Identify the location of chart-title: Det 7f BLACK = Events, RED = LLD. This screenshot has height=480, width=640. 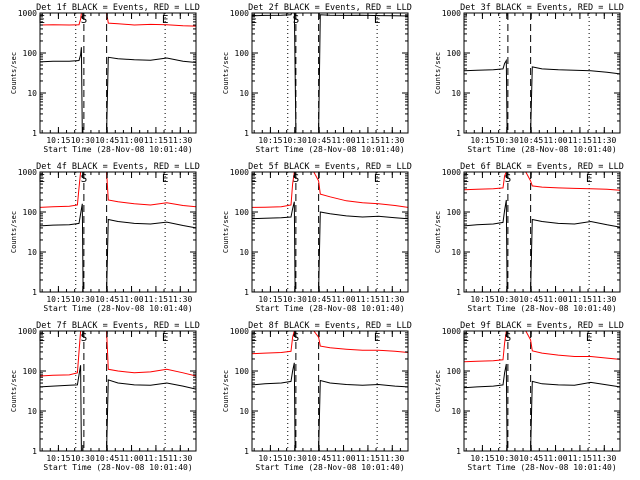
(118, 326).